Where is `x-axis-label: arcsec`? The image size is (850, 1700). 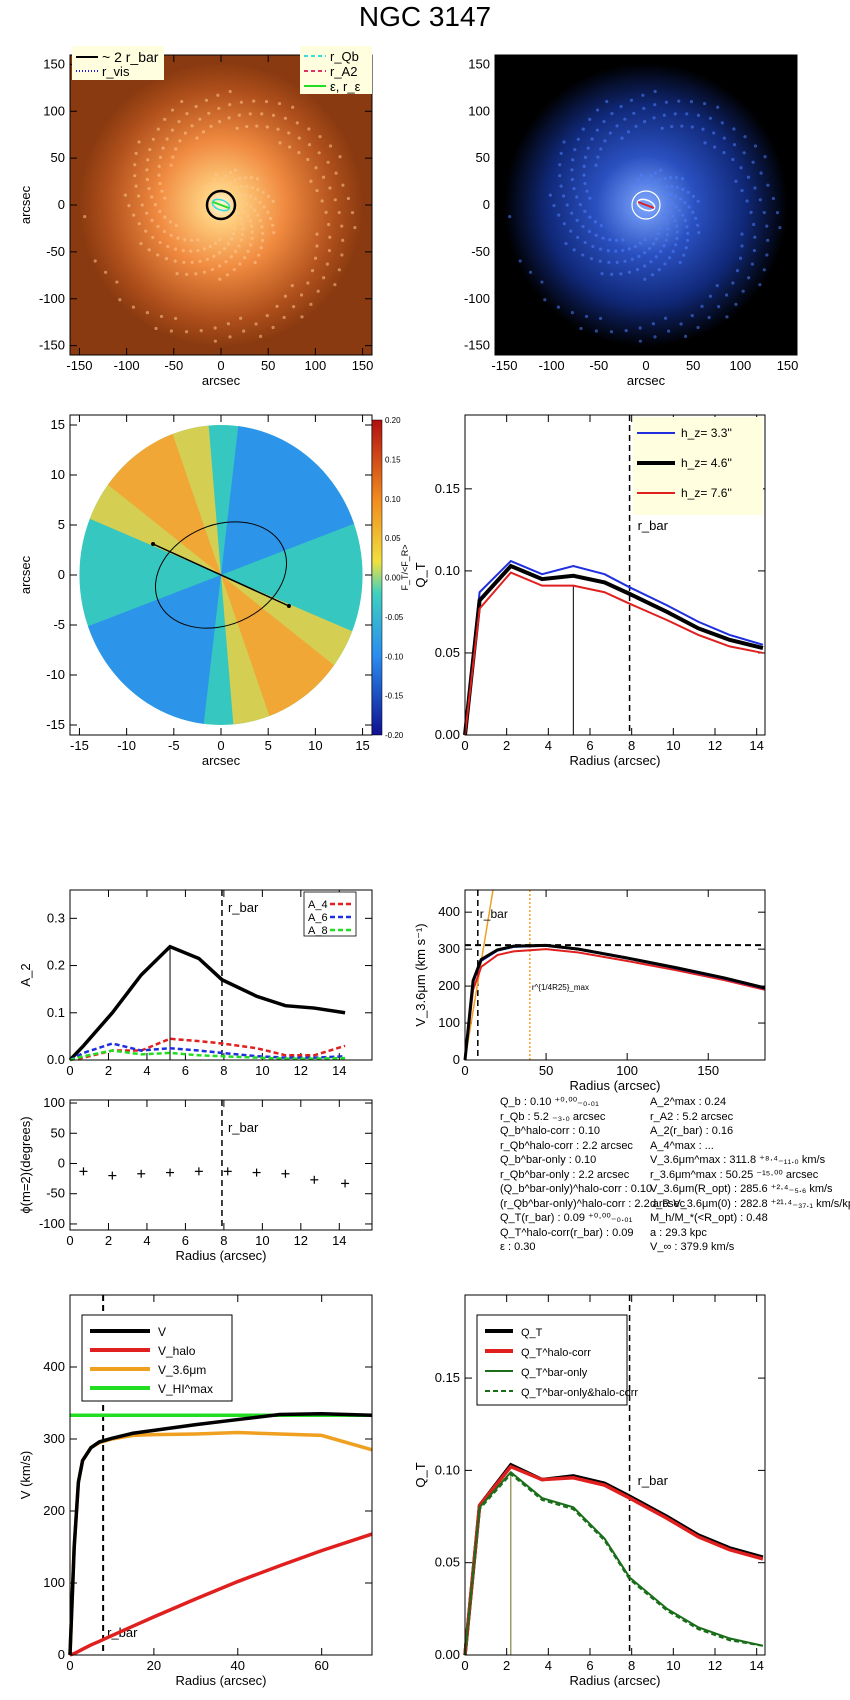
x-axis-label: arcsec is located at coordinates (646, 380).